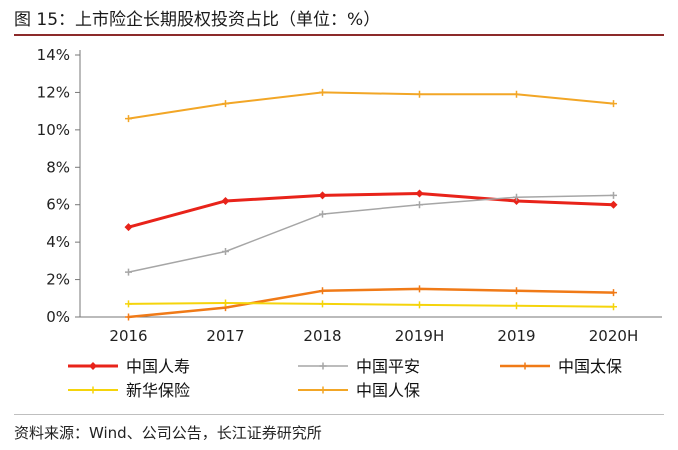 This screenshot has height=450, width=678. Describe the element at coordinates (197, 20) in the screenshot. I see `figure-title: 图 15：上市险企长期股权投资占比（单位：%）` at that location.